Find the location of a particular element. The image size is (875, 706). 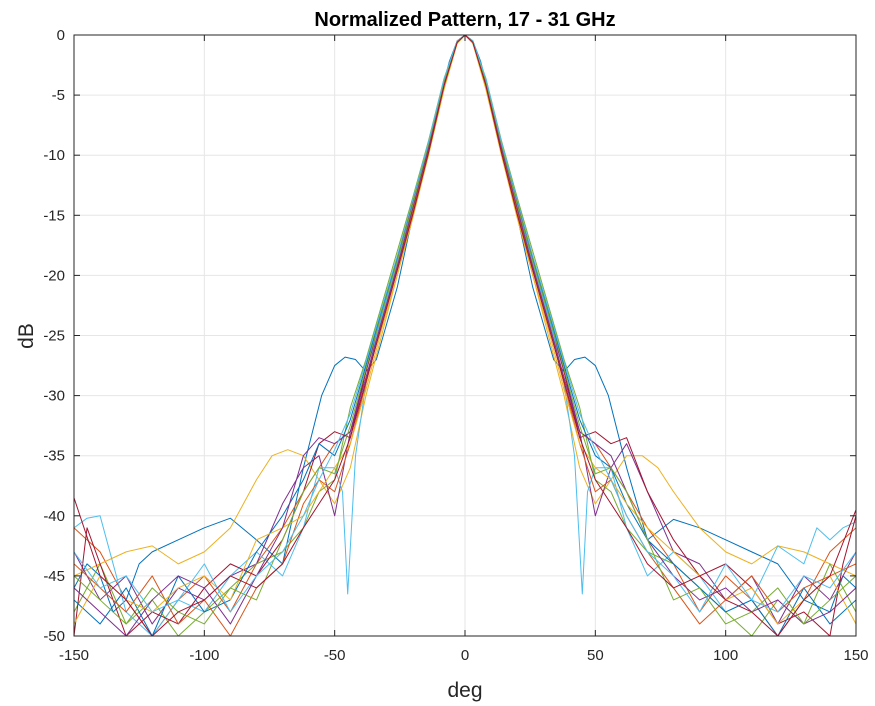

y-tick-label: -5 is located at coordinates (58, 95).